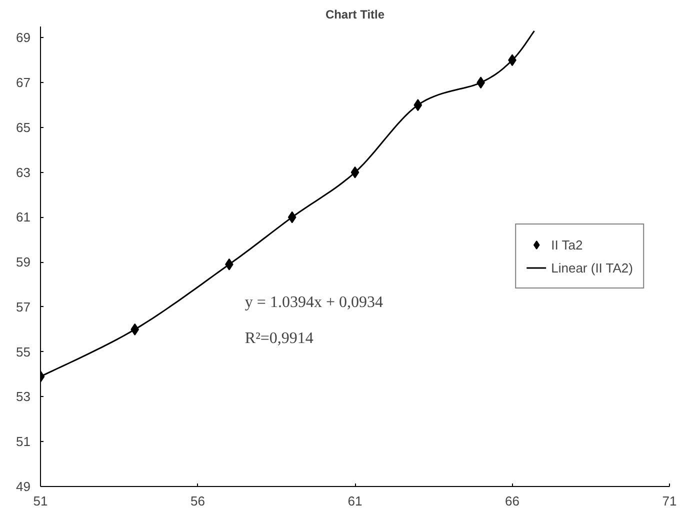  I want to click on y-tick-label: 55, so click(23, 352).